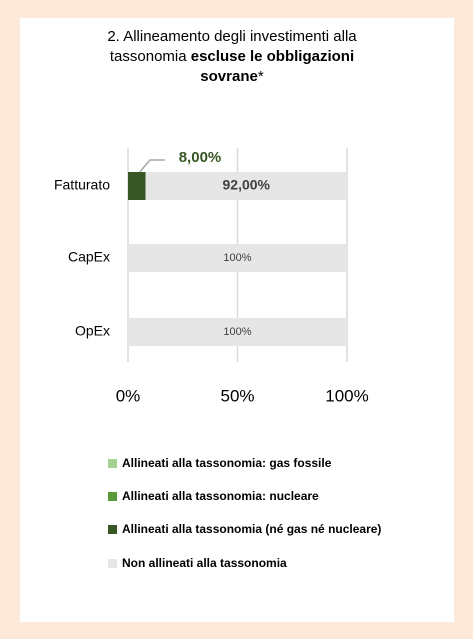 This screenshot has width=473, height=644. Describe the element at coordinates (82, 185) in the screenshot. I see `y-tick-label: Fatturato` at that location.